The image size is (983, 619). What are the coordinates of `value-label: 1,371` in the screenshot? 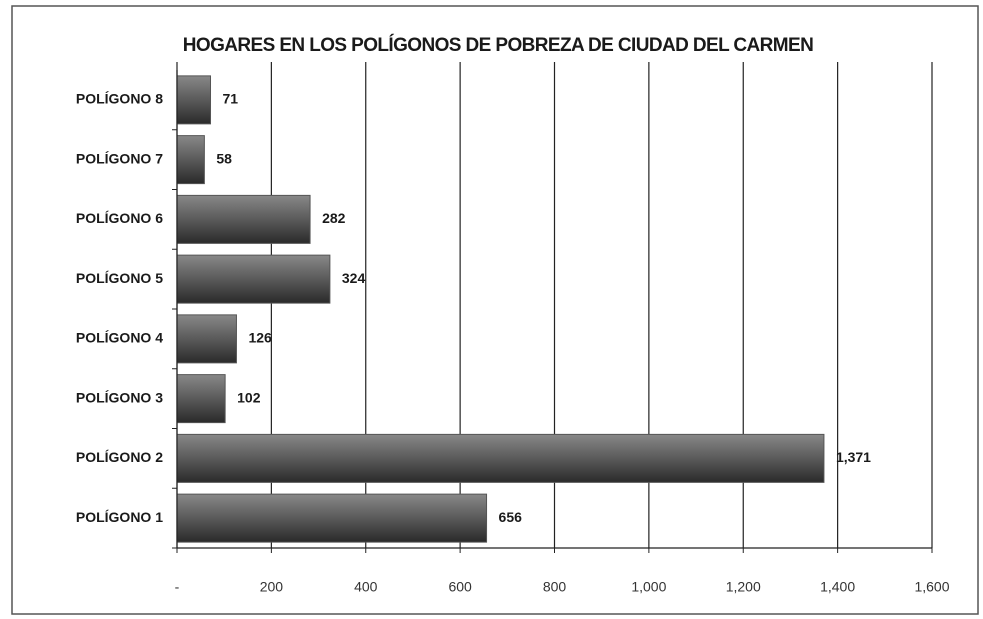 It's located at (853, 457).